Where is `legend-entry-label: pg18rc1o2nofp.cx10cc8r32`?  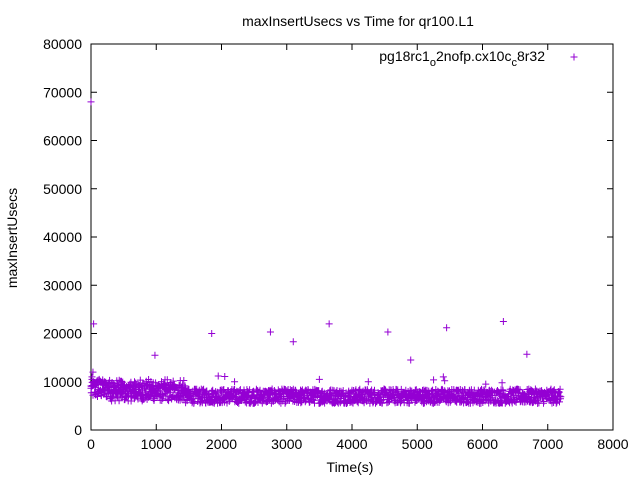
legend-entry-label: pg18rc1o2nofp.cx10cc8r32 is located at coordinates (462, 58).